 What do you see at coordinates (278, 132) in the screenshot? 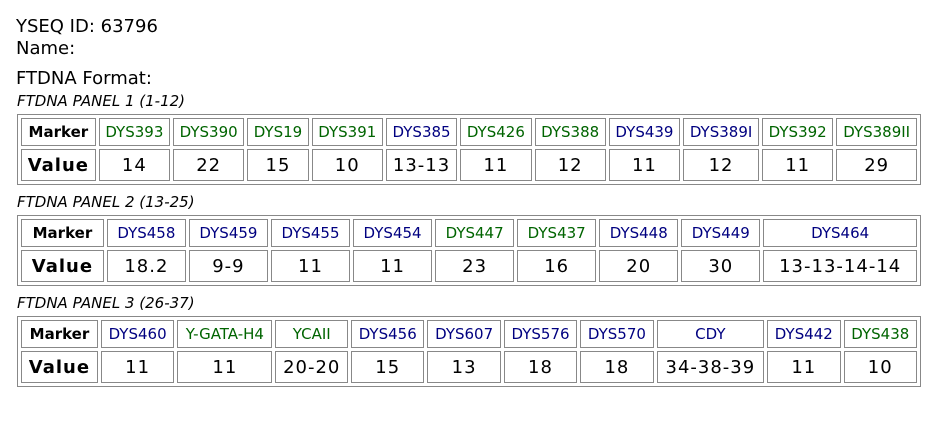
I see `marker-name: DYS19` at bounding box center [278, 132].